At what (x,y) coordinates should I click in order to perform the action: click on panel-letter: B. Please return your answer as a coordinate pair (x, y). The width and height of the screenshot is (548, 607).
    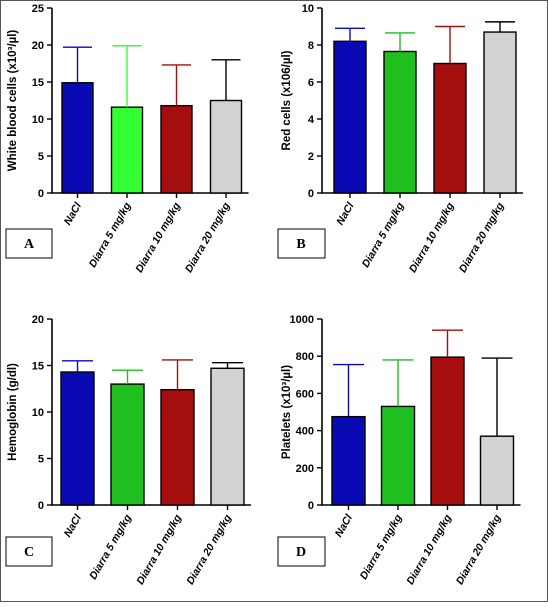
    Looking at the image, I should click on (300, 244).